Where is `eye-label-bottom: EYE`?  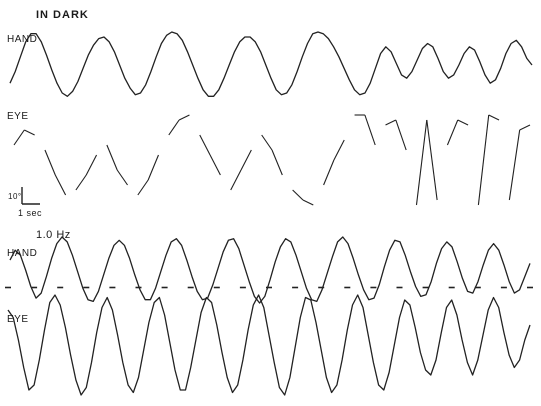
eye-label-bottom: EYE is located at coordinates (18, 319).